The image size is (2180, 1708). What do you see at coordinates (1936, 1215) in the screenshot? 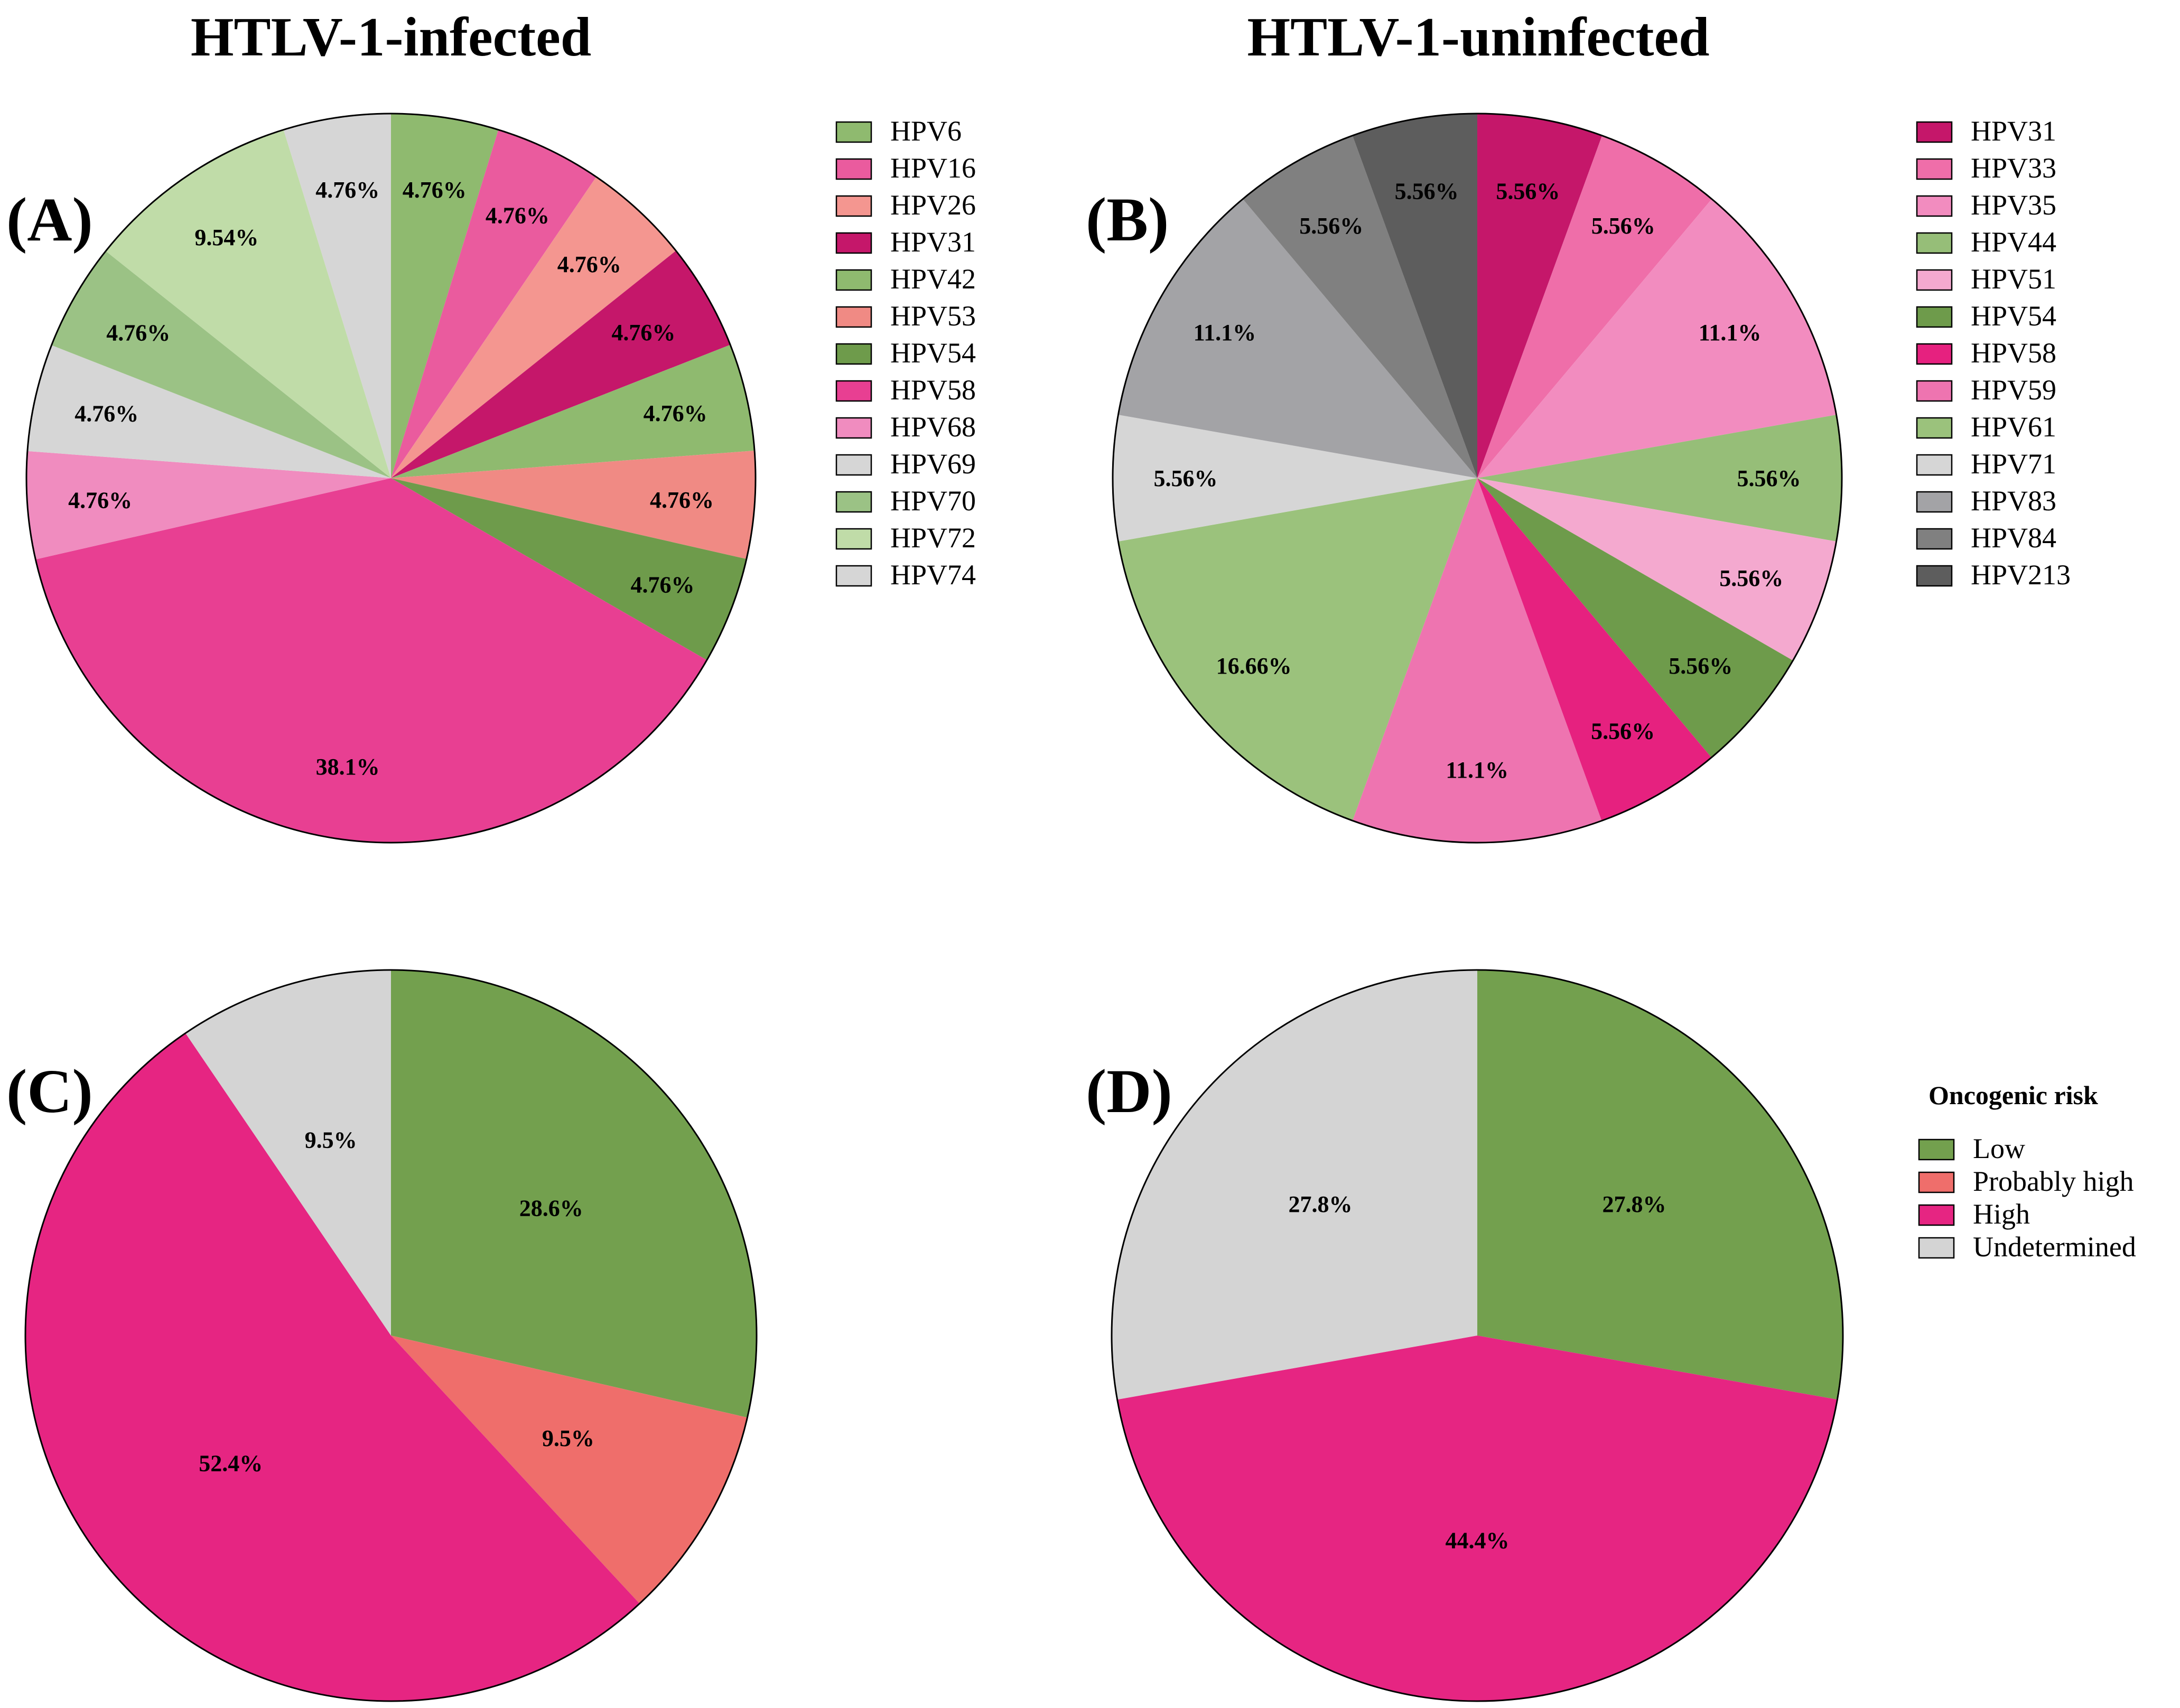
I see `legend-swatch-high` at bounding box center [1936, 1215].